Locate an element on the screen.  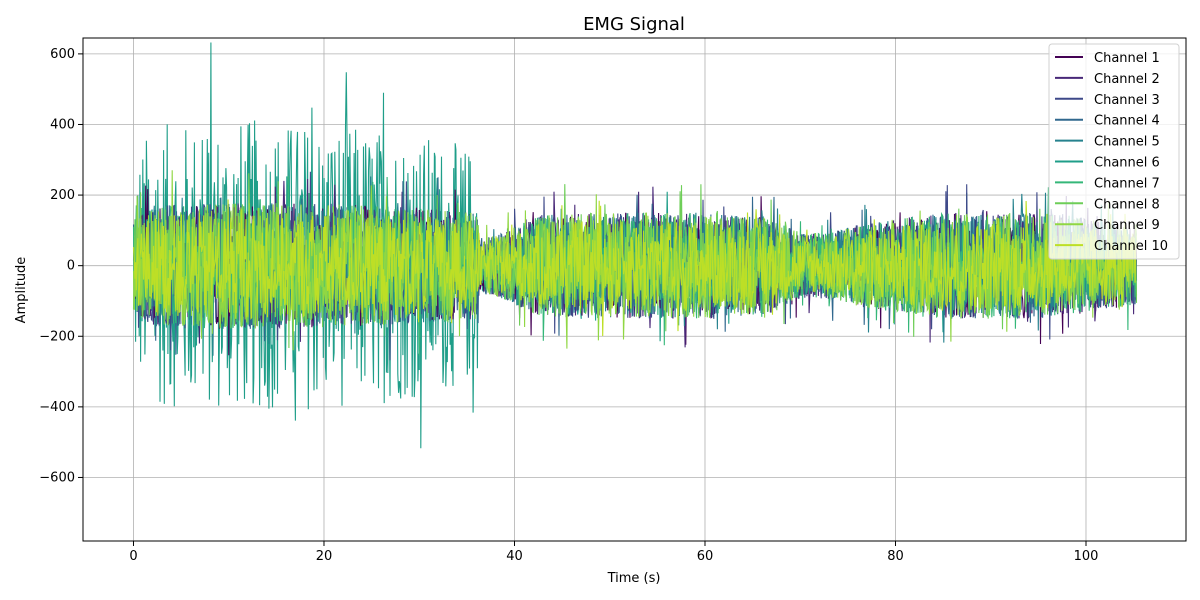
x-tick-label: 0 is located at coordinates (133, 556).